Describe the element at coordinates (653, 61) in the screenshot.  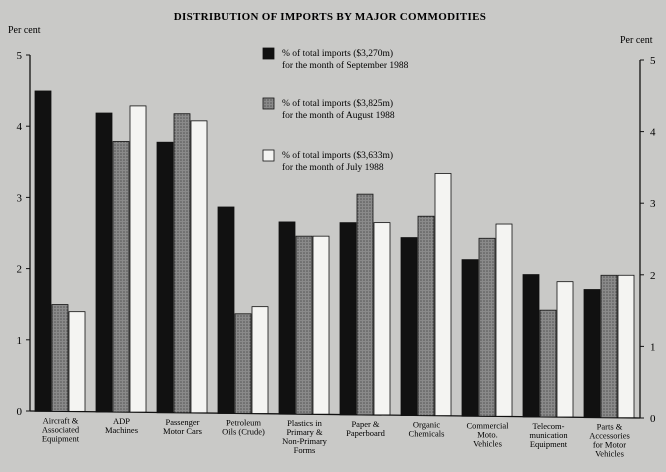
I see `right-tick-label: 5` at that location.